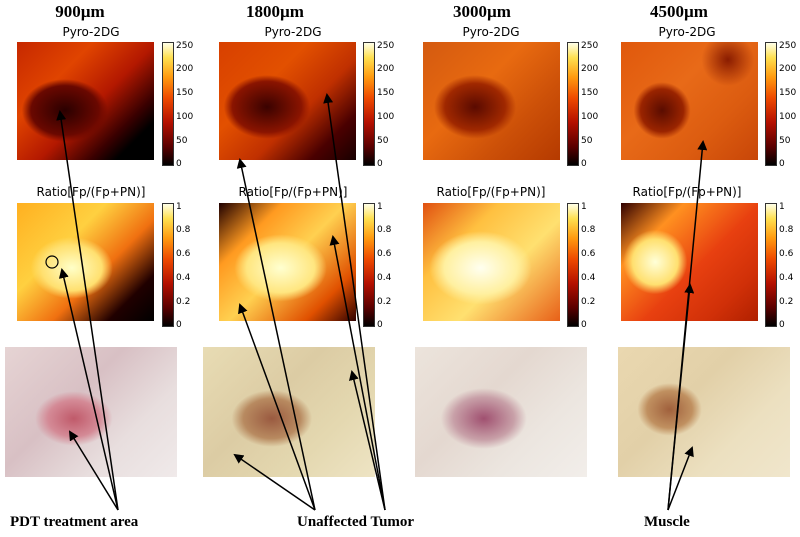 This screenshot has height=537, width=800. Describe the element at coordinates (80, 11) in the screenshot. I see `column-title-900: 900µm` at that location.